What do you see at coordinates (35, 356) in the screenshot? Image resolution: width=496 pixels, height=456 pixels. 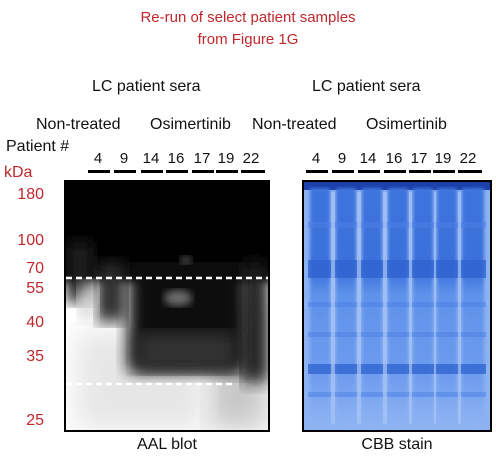 I see `marker-label: 35` at bounding box center [35, 356].